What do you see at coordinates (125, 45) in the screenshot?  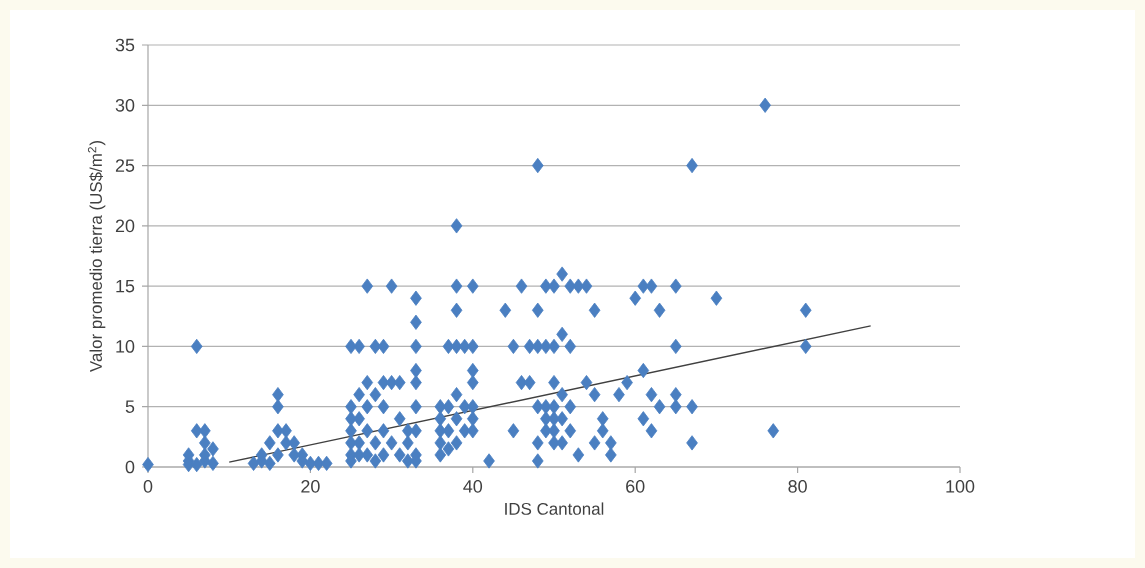 I see `y-tick-label: 35` at bounding box center [125, 45].